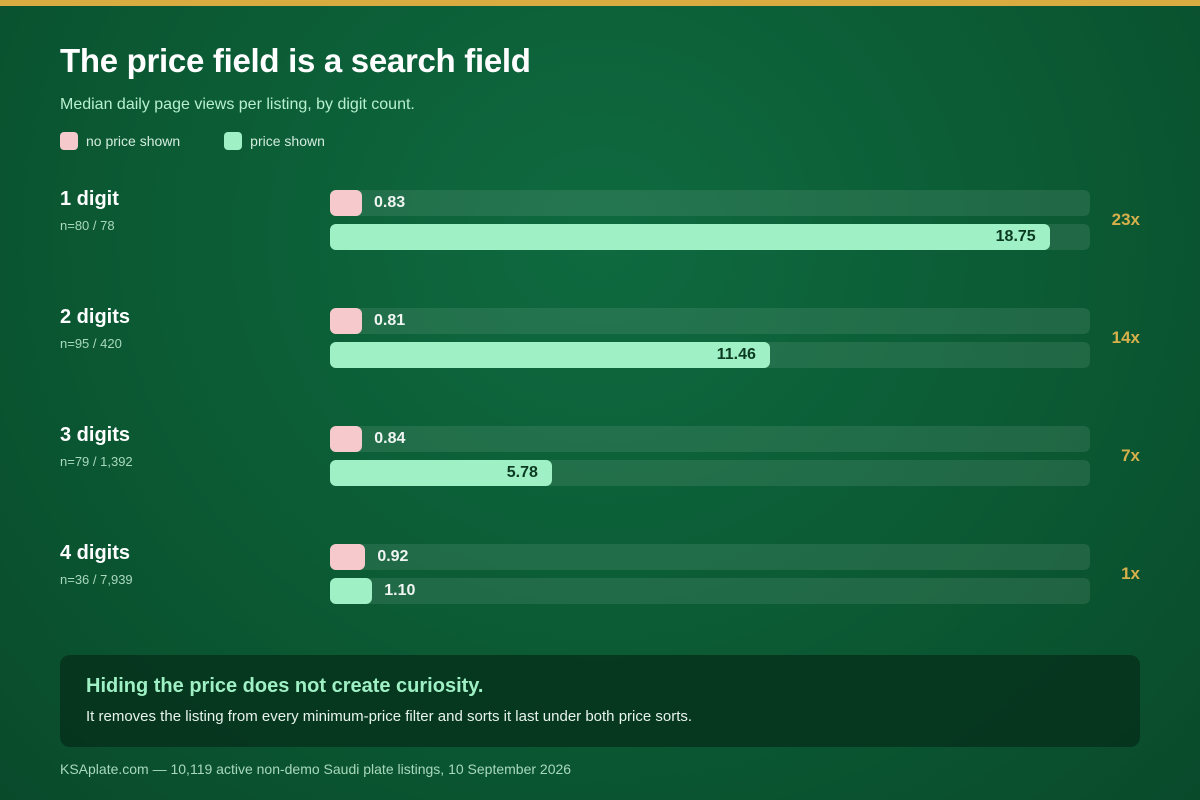 The image size is (1200, 800). What do you see at coordinates (69, 141) in the screenshot?
I see `legend-swatch-no-price` at bounding box center [69, 141].